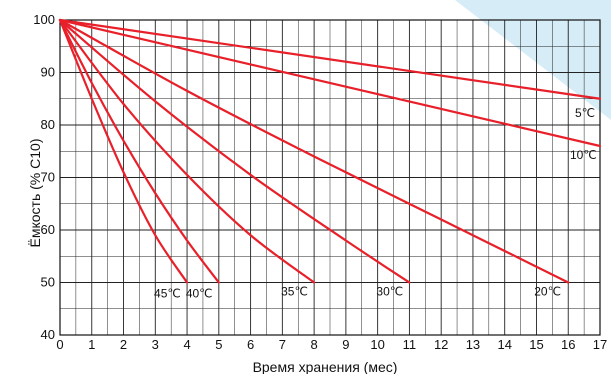 The width and height of the screenshot is (611, 374). Describe the element at coordinates (473, 344) in the screenshot. I see `x-tick-label: 13` at that location.